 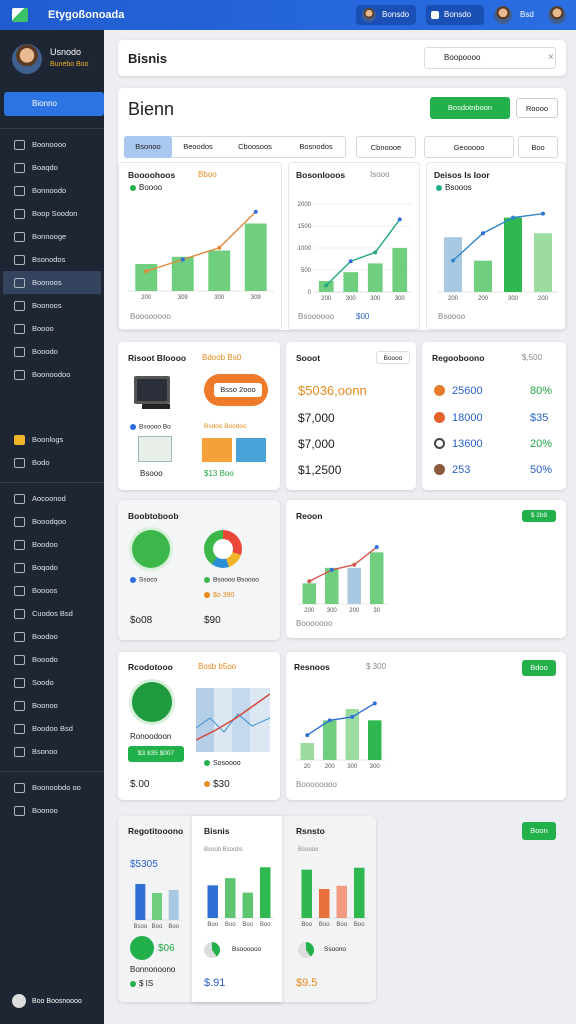 What do you see at coordinates (393, 357) in the screenshot?
I see `label: Boooo` at bounding box center [393, 357].